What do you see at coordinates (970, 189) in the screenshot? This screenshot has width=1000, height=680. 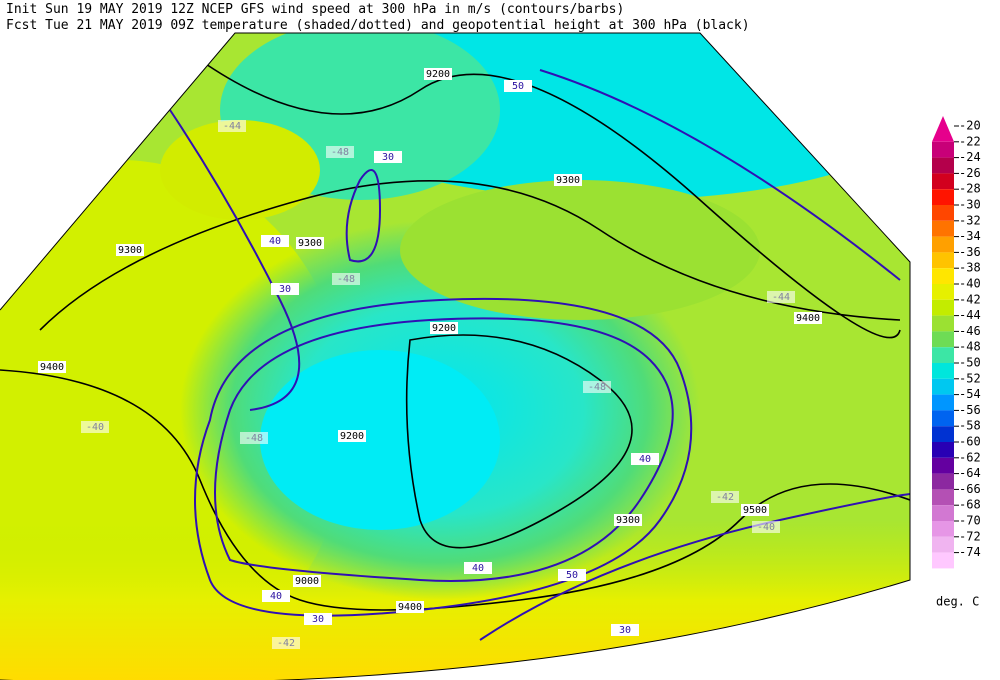 I see `colorbar-label: -28` at bounding box center [970, 189].